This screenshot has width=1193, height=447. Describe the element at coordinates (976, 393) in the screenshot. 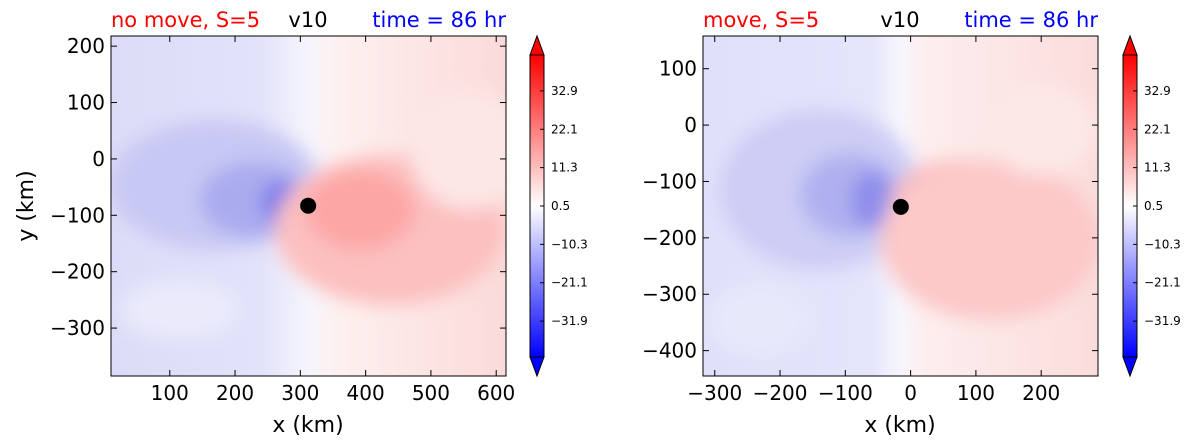

I see `panel2-x-tick-label: 100` at that location.